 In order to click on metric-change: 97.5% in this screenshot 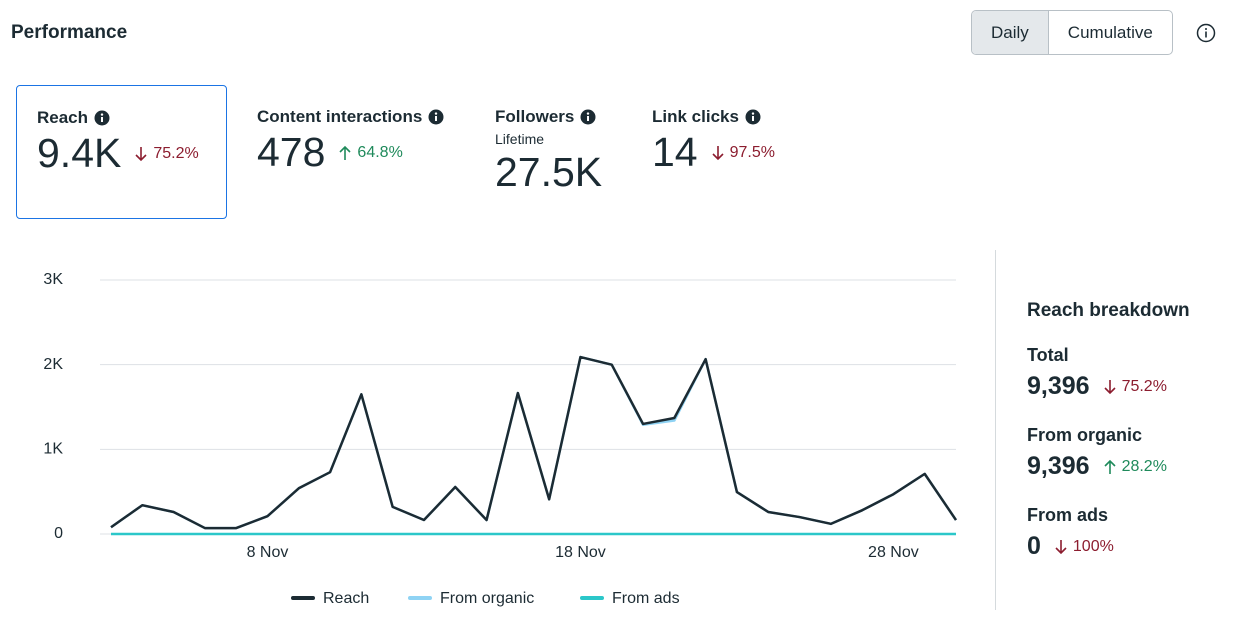, I will do `click(743, 153)`.